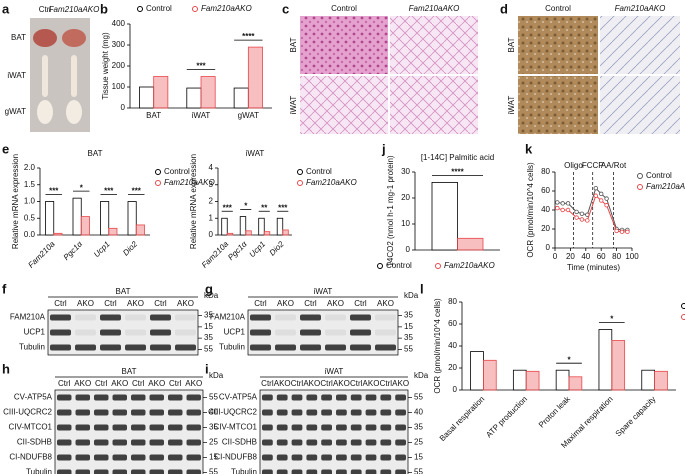 This screenshot has height=474, width=685. What do you see at coordinates (207, 368) in the screenshot?
I see `panel-label: i` at bounding box center [207, 368].